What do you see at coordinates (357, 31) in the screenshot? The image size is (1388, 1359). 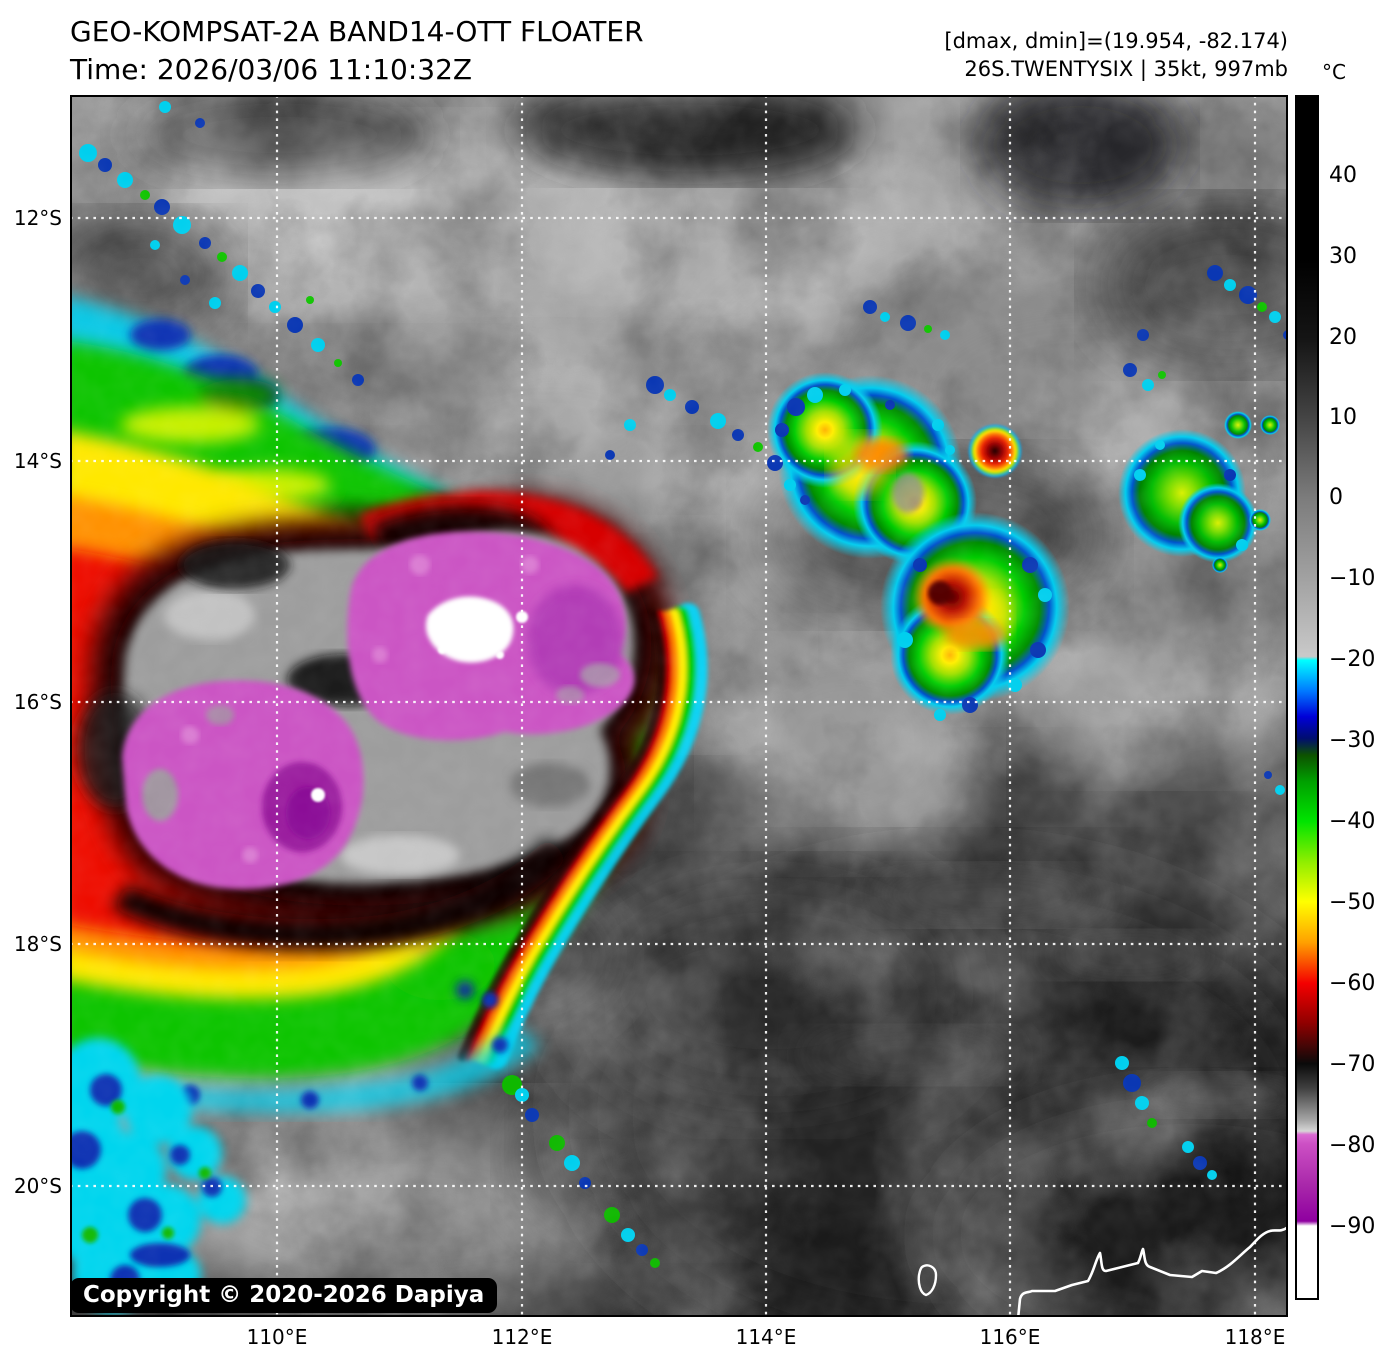 I see `page-title: GEO-KOMPSAT-2A BAND14-OTT FLOATER` at bounding box center [357, 31].